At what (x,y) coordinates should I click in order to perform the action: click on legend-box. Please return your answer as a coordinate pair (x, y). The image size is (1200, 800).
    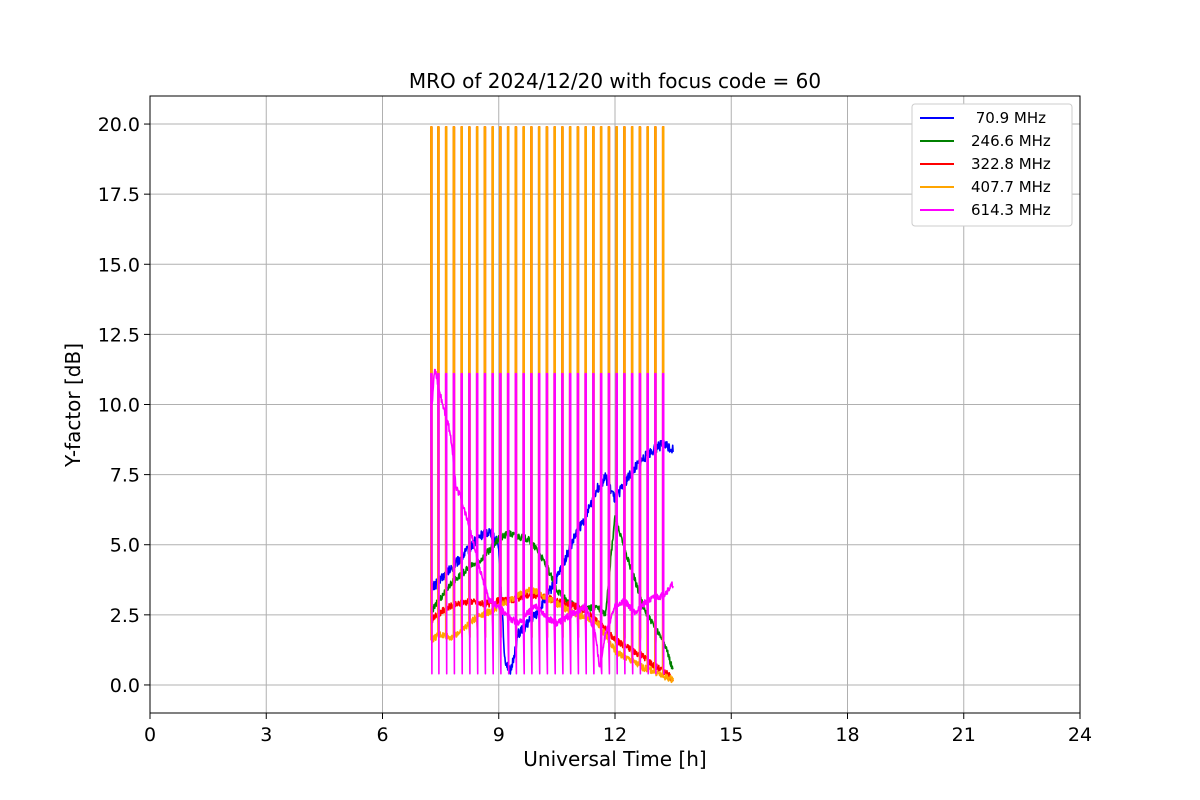
    Looking at the image, I should click on (992, 165).